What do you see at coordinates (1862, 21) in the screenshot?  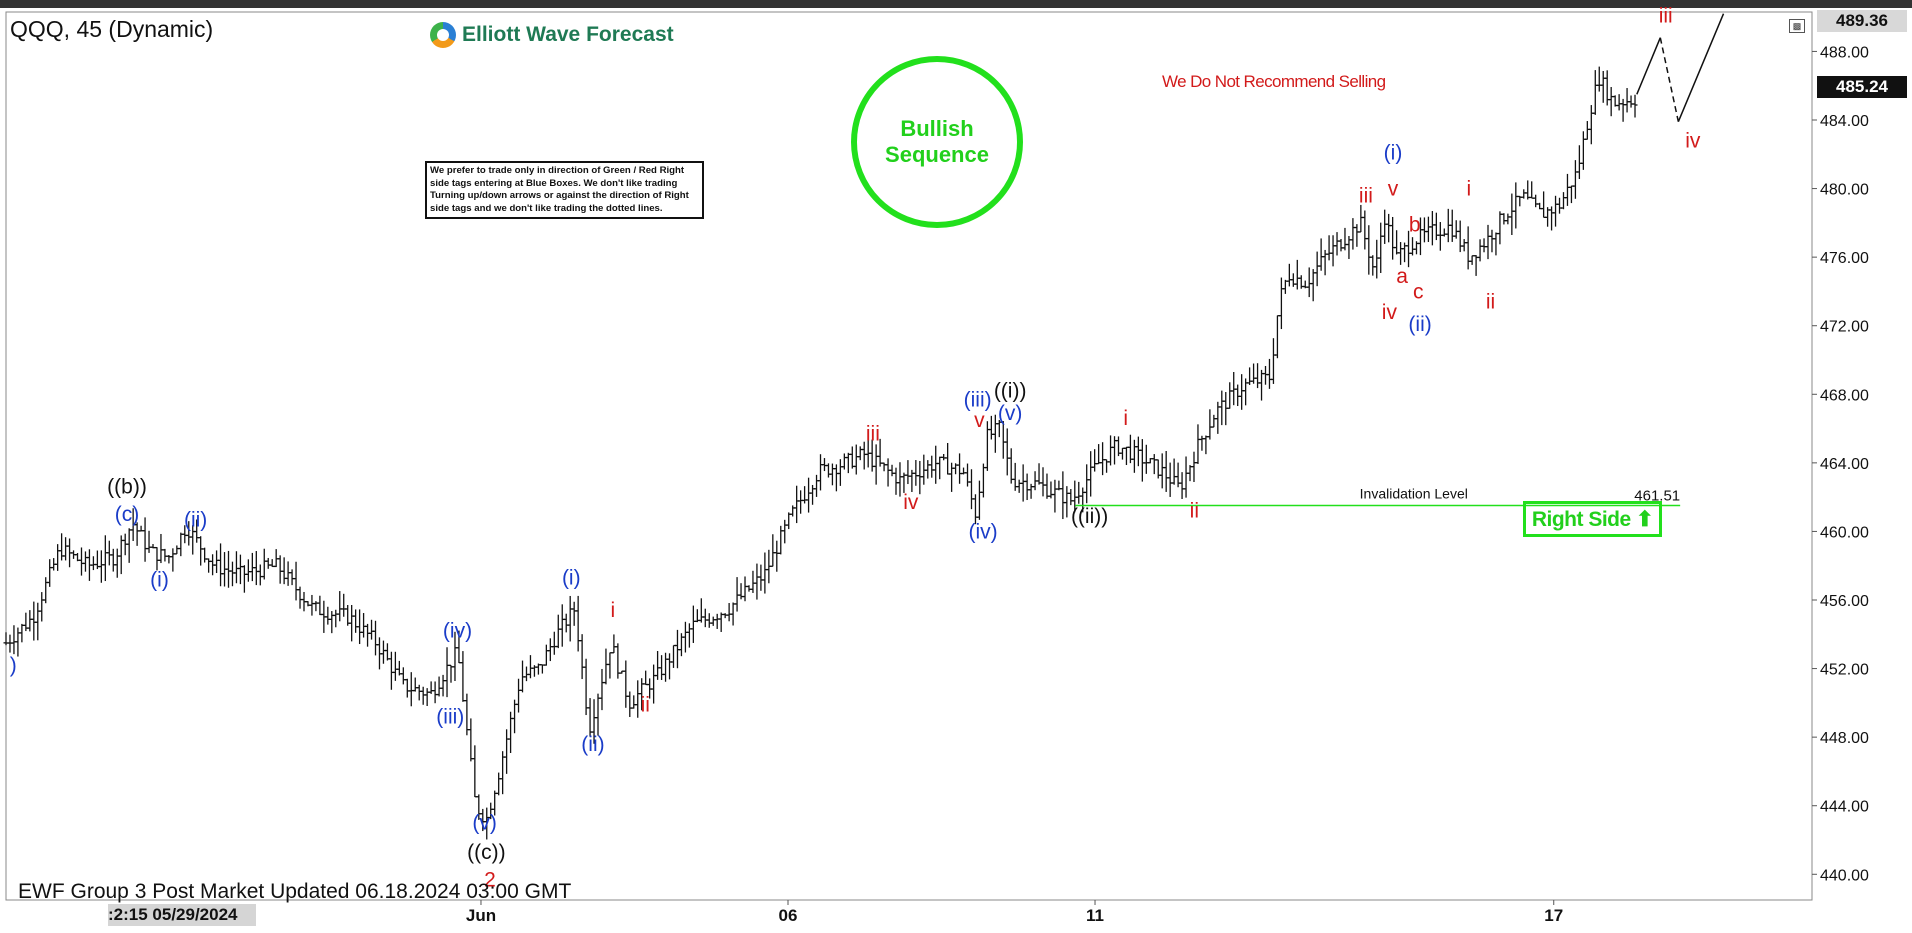 I see `high-price-label: 489.36` at bounding box center [1862, 21].